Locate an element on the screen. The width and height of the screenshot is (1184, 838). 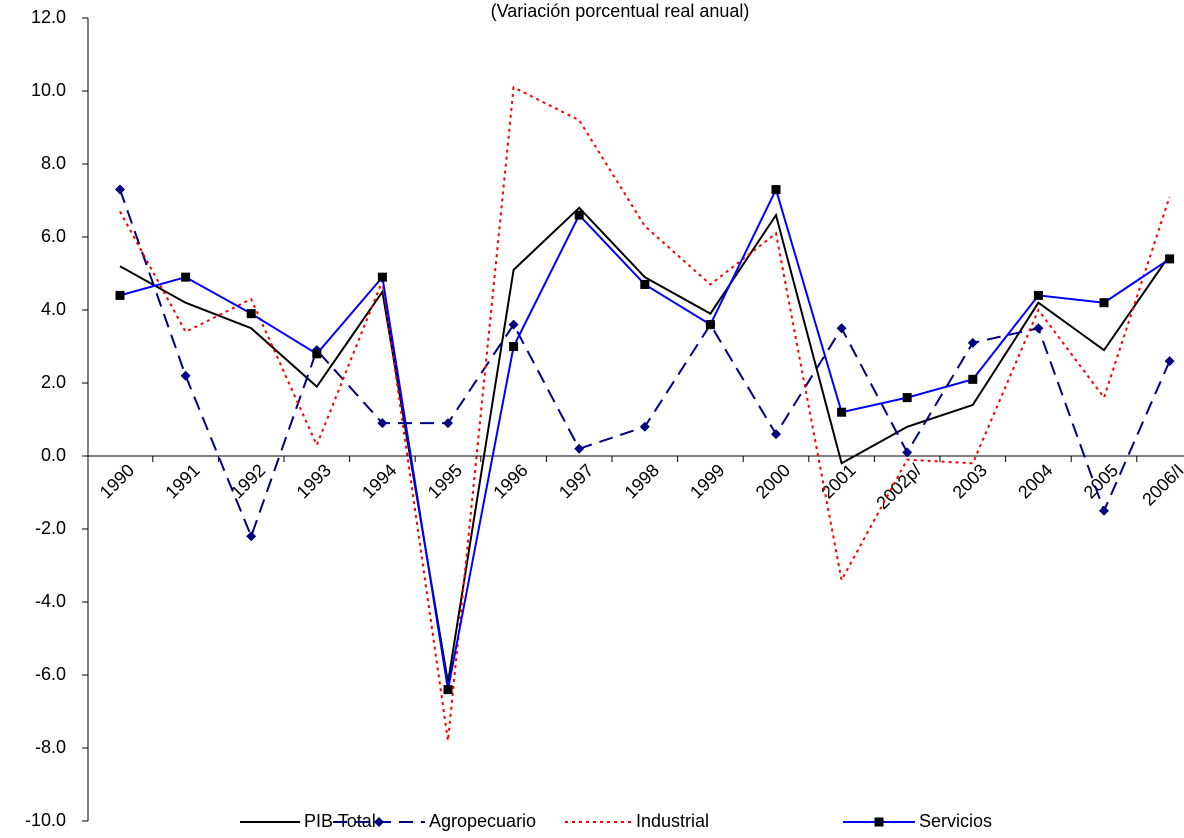
x-tick-label: 1996 is located at coordinates (510, 481).